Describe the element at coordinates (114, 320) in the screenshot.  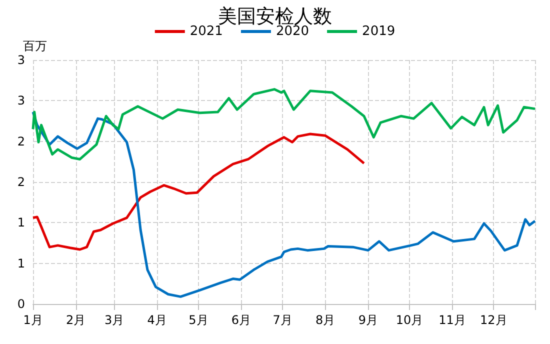
I see `x-tick-label: 3月` at that location.